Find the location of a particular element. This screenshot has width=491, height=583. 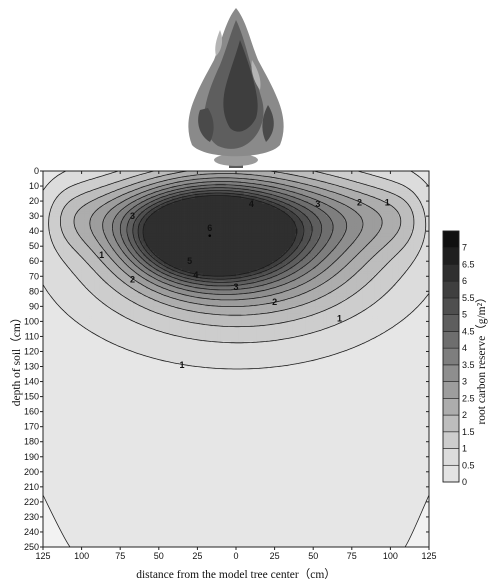

contour-region-bottom is located at coordinates (57, 520).